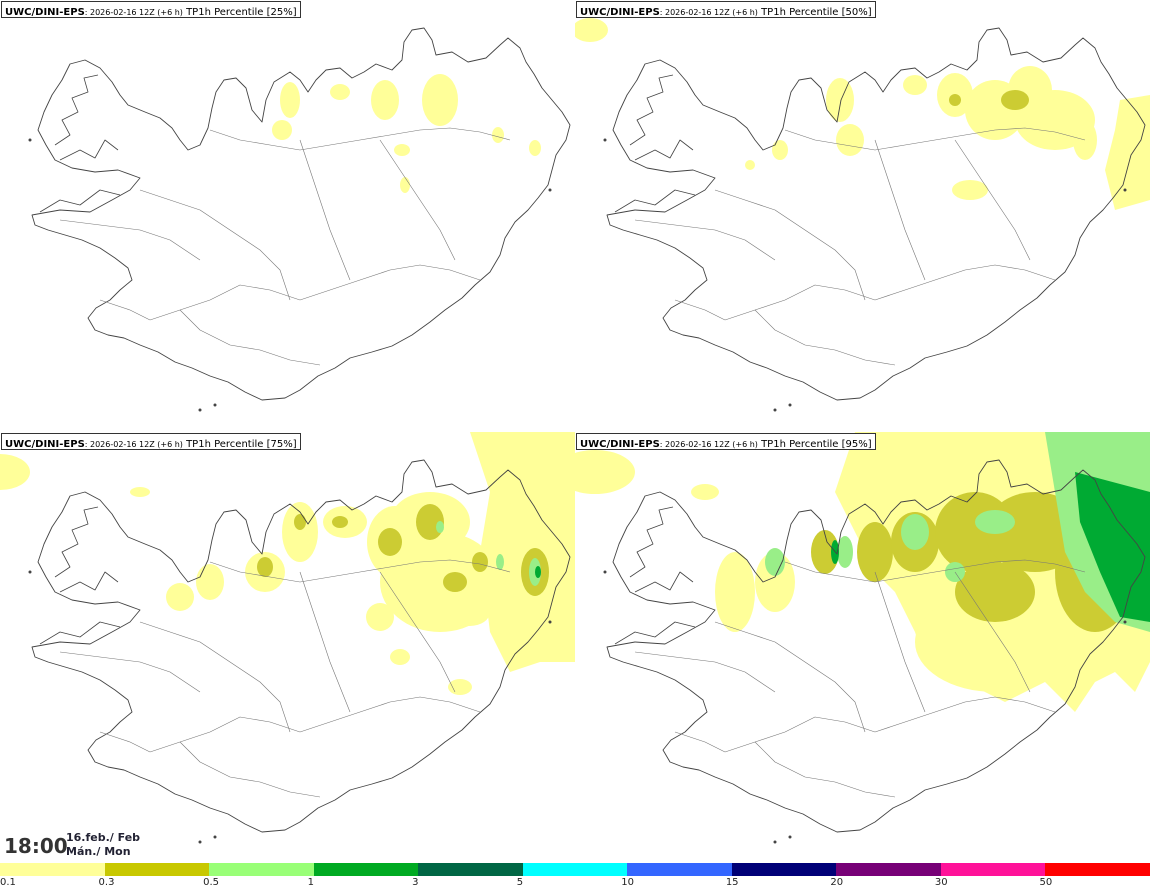  I want to click on valid-time: 18:00, so click(36, 846).